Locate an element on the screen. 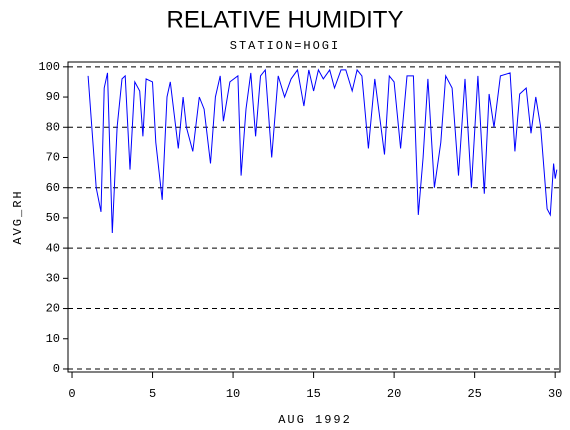  x-tick-label: 30 is located at coordinates (555, 394).